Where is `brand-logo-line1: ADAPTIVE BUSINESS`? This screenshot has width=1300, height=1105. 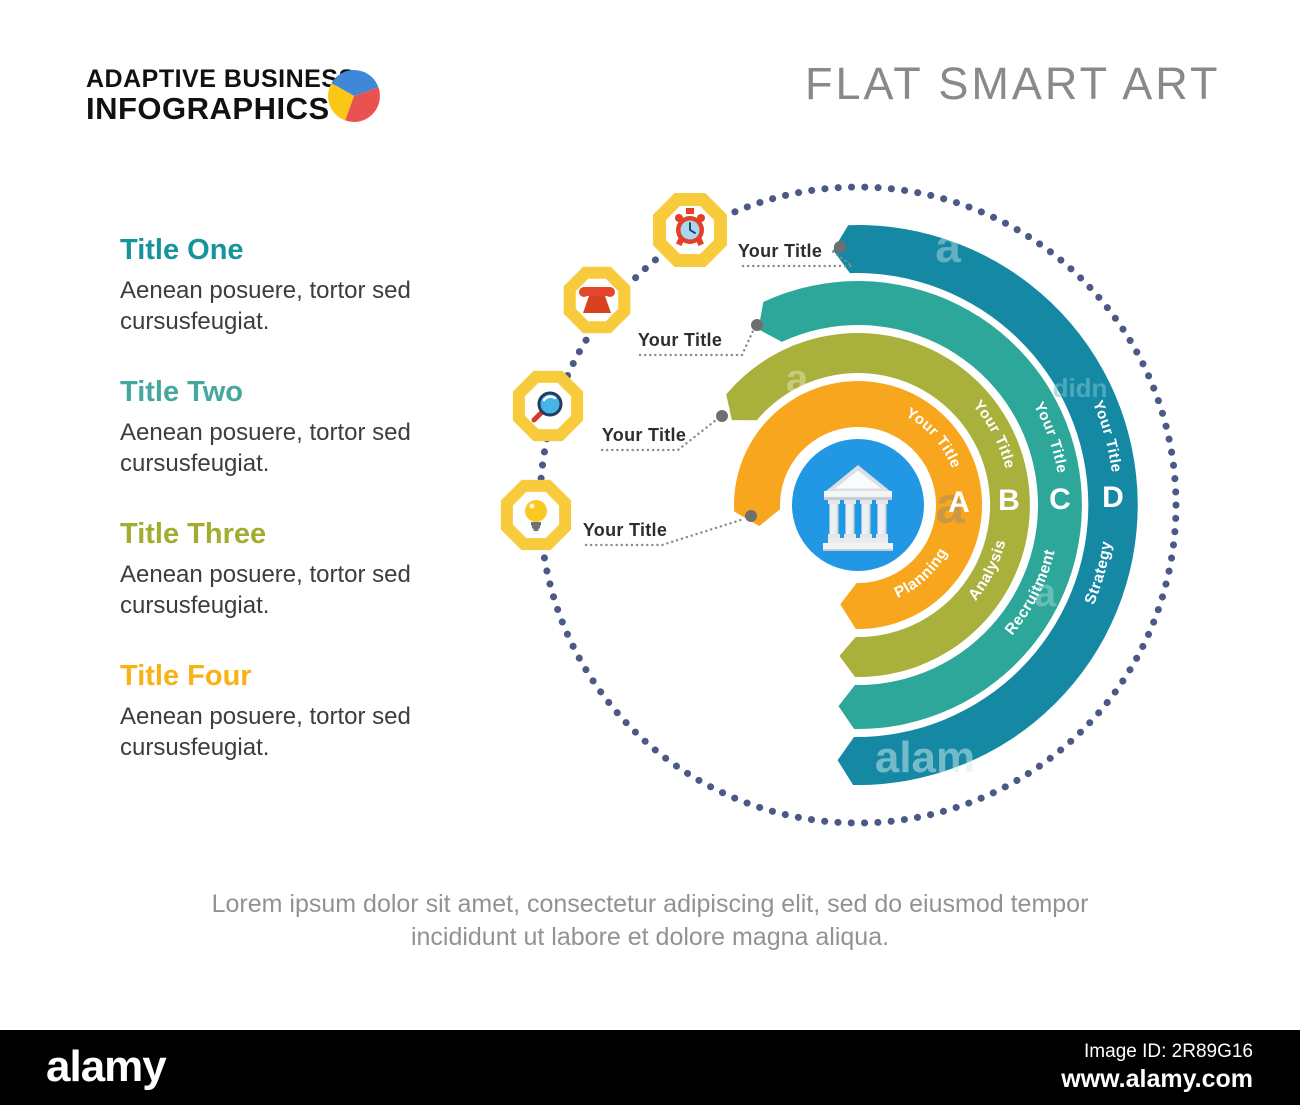 brand-logo-line1: ADAPTIVE BUSINESS is located at coordinates (221, 79).